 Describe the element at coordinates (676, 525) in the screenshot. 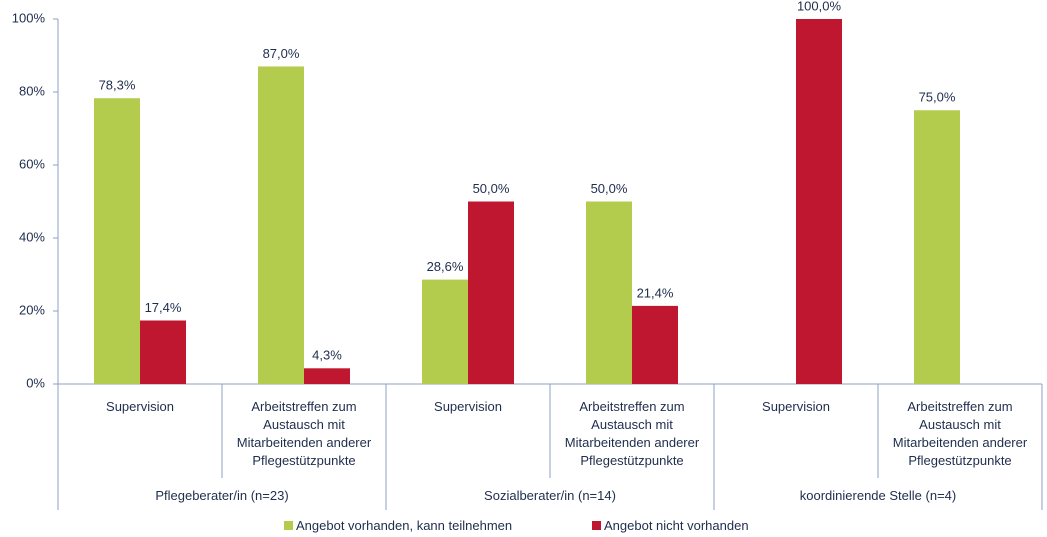

I see `legend-label: Angebot nicht vorhanden` at that location.